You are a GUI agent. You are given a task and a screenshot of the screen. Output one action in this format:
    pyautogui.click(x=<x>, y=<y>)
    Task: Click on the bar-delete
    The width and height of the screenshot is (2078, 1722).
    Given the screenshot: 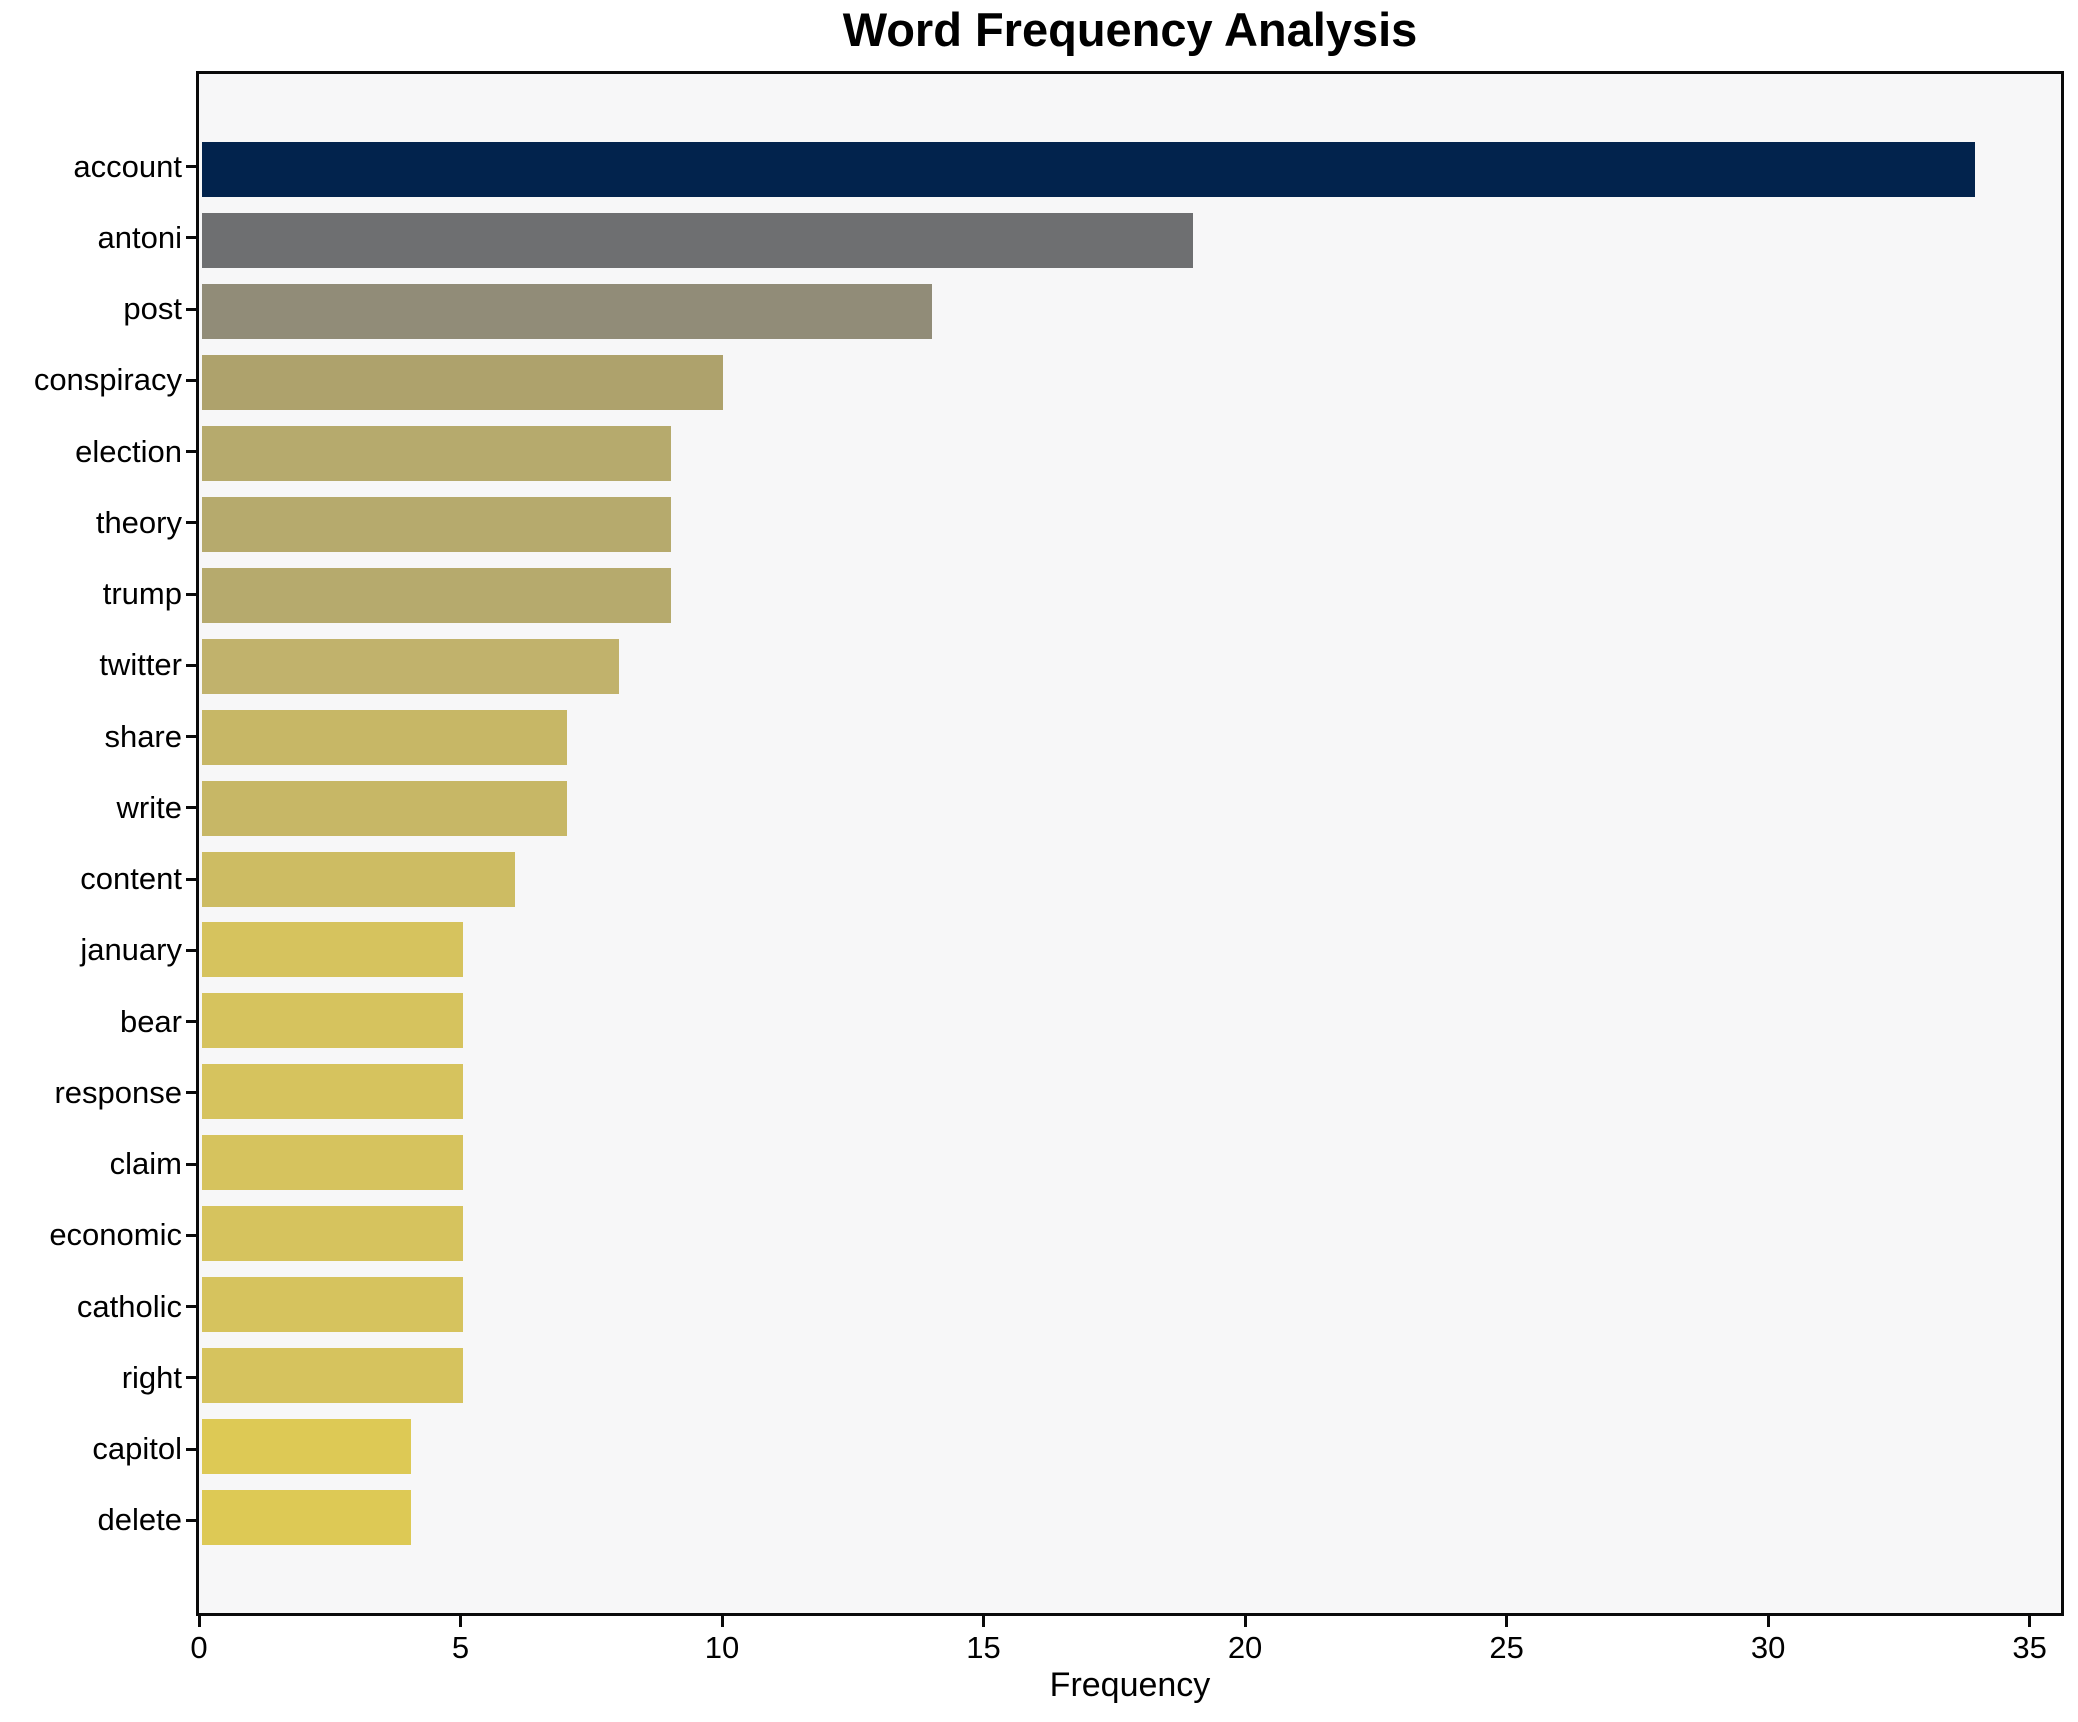 What is the action you would take?
    pyautogui.click(x=306, y=1518)
    